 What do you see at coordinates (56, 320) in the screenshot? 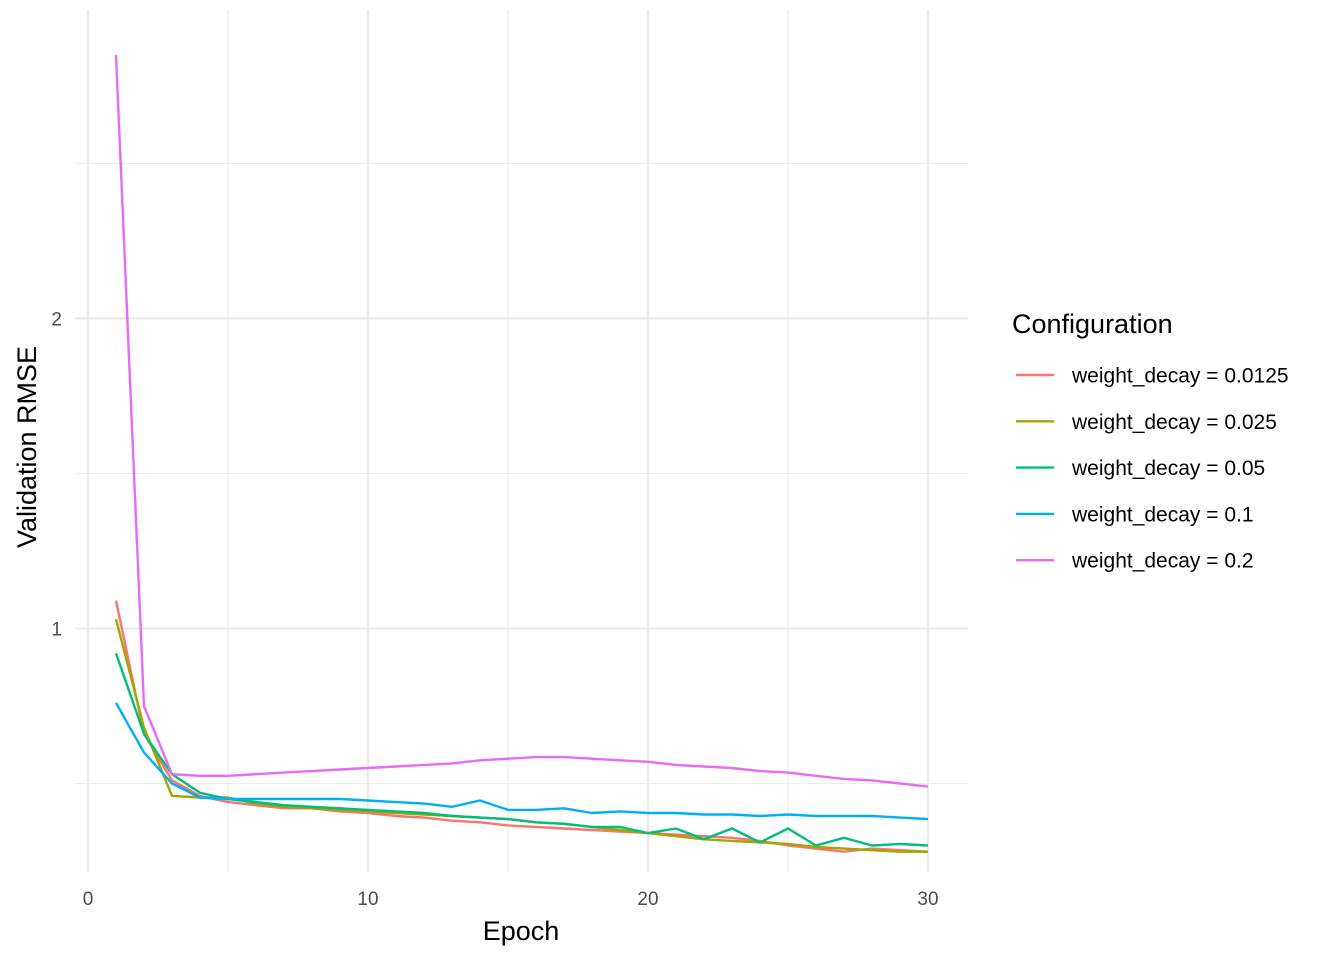
I see `y-tick-label: 2` at bounding box center [56, 320].